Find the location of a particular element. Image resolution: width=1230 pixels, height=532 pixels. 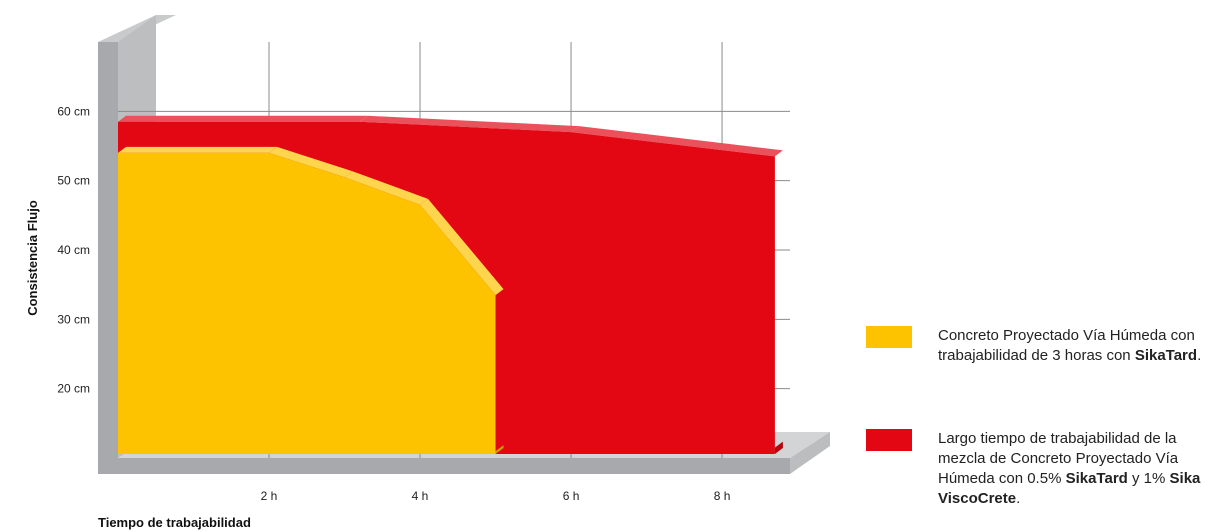

x-axis-title: Tiempo de trabajabilidad is located at coordinates (174, 522).